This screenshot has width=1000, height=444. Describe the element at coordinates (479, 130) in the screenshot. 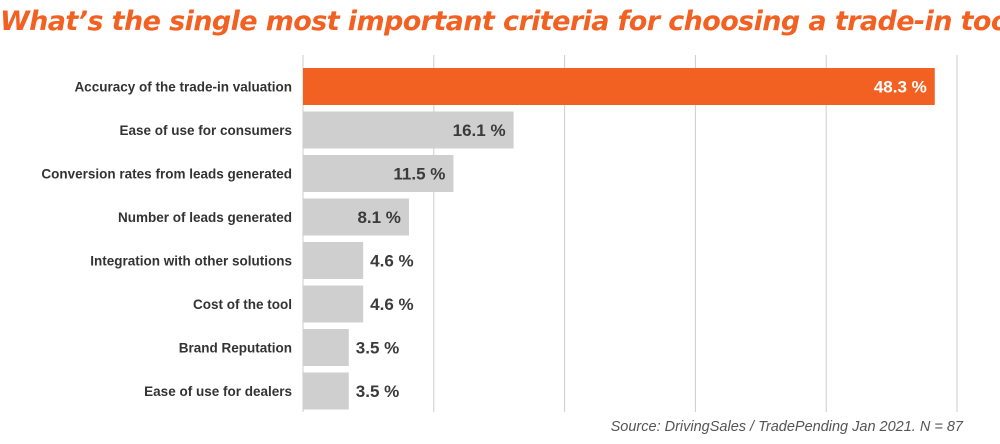

I see `value-label-1: 16.1 %` at that location.